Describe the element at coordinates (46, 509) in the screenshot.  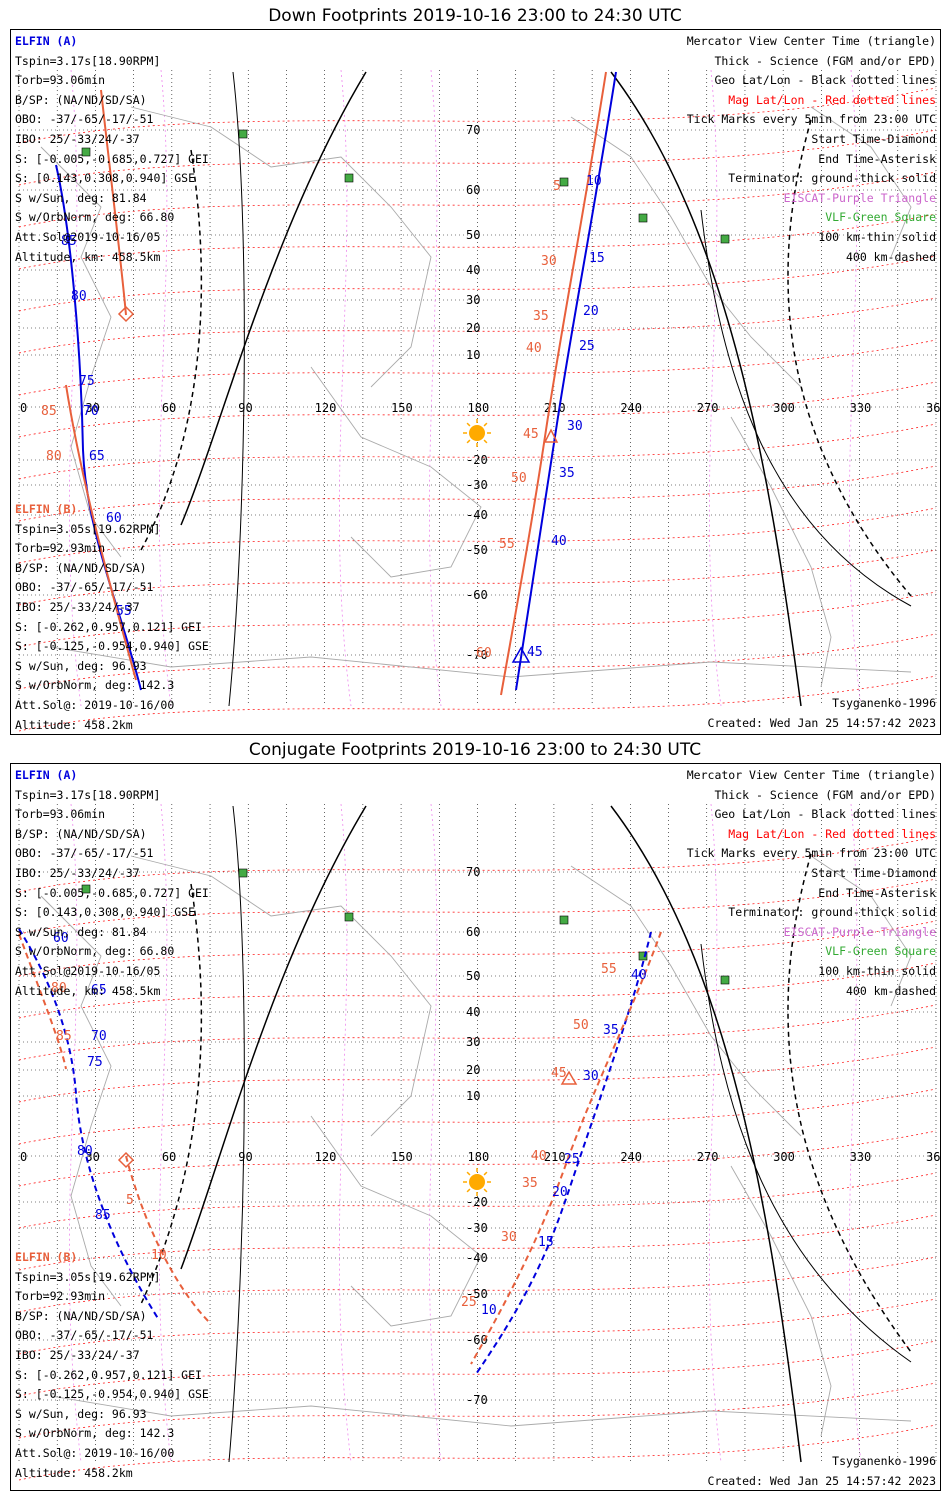
I see `elfin-b-label: ELFIN (B)` at that location.